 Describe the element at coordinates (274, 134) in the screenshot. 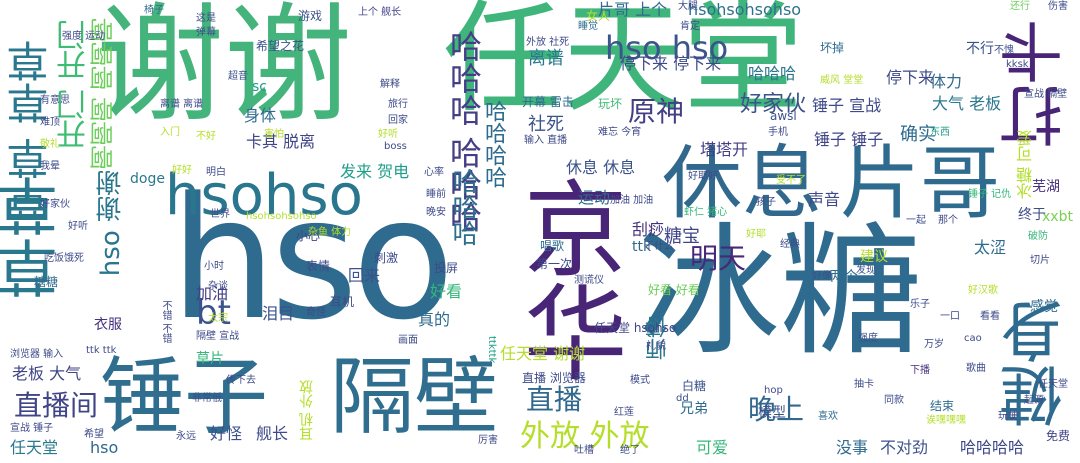

I see `word-haipa: 害怕` at that location.